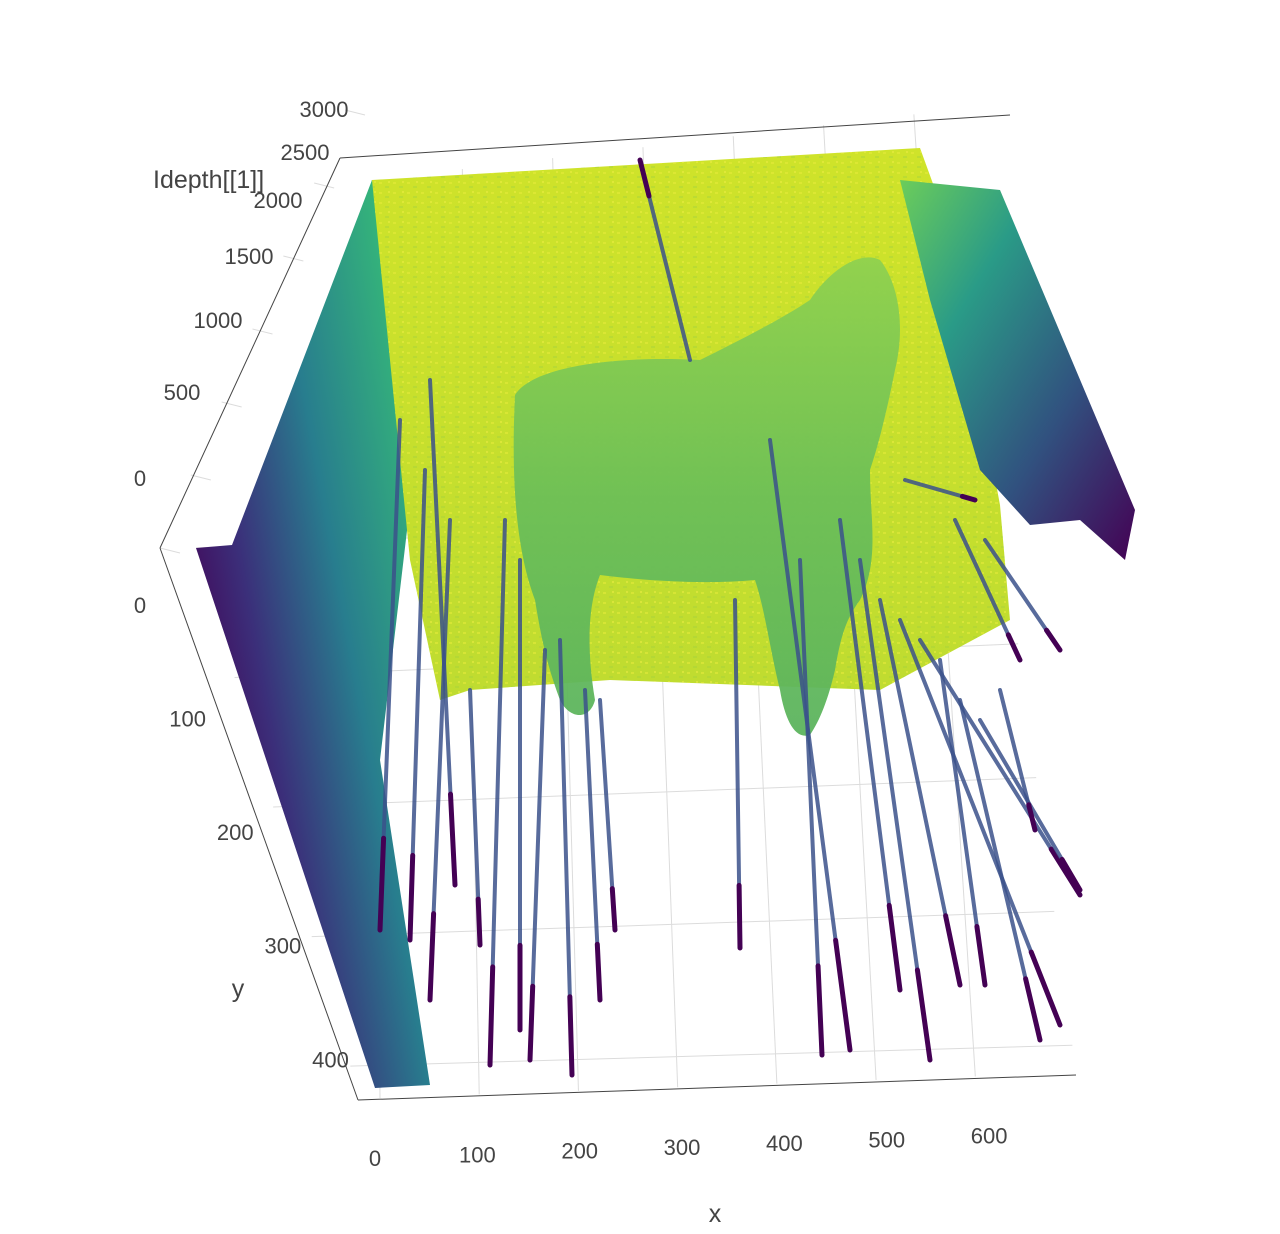 The width and height of the screenshot is (1280, 1234). I want to click on x-tick-label: 400, so click(784, 1143).